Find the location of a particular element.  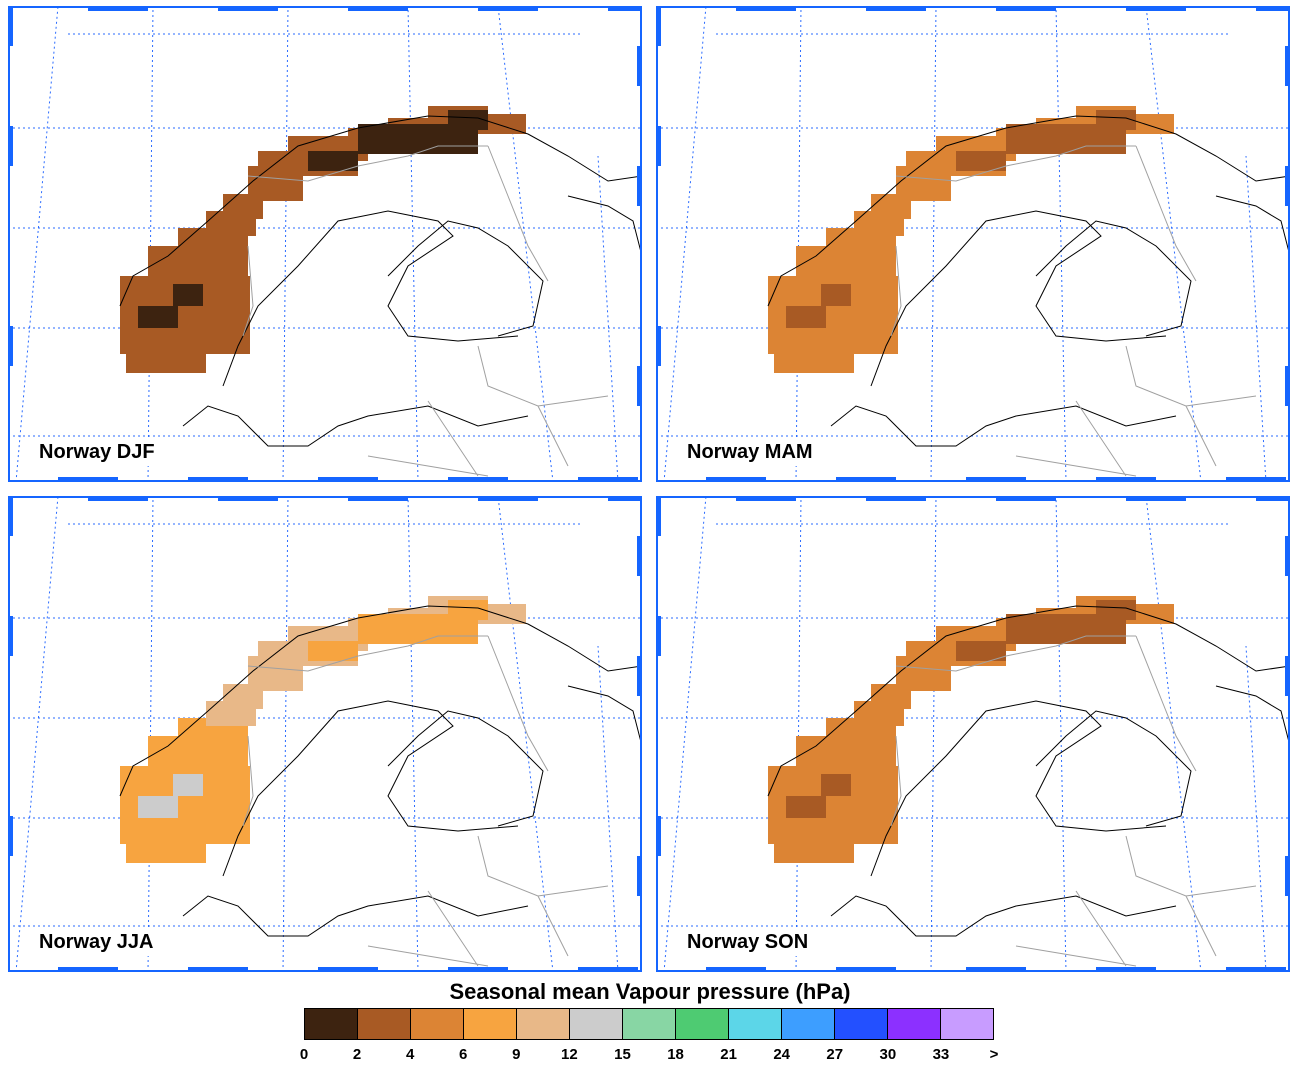

colorbar-tick-label: 2 is located at coordinates (357, 1054).